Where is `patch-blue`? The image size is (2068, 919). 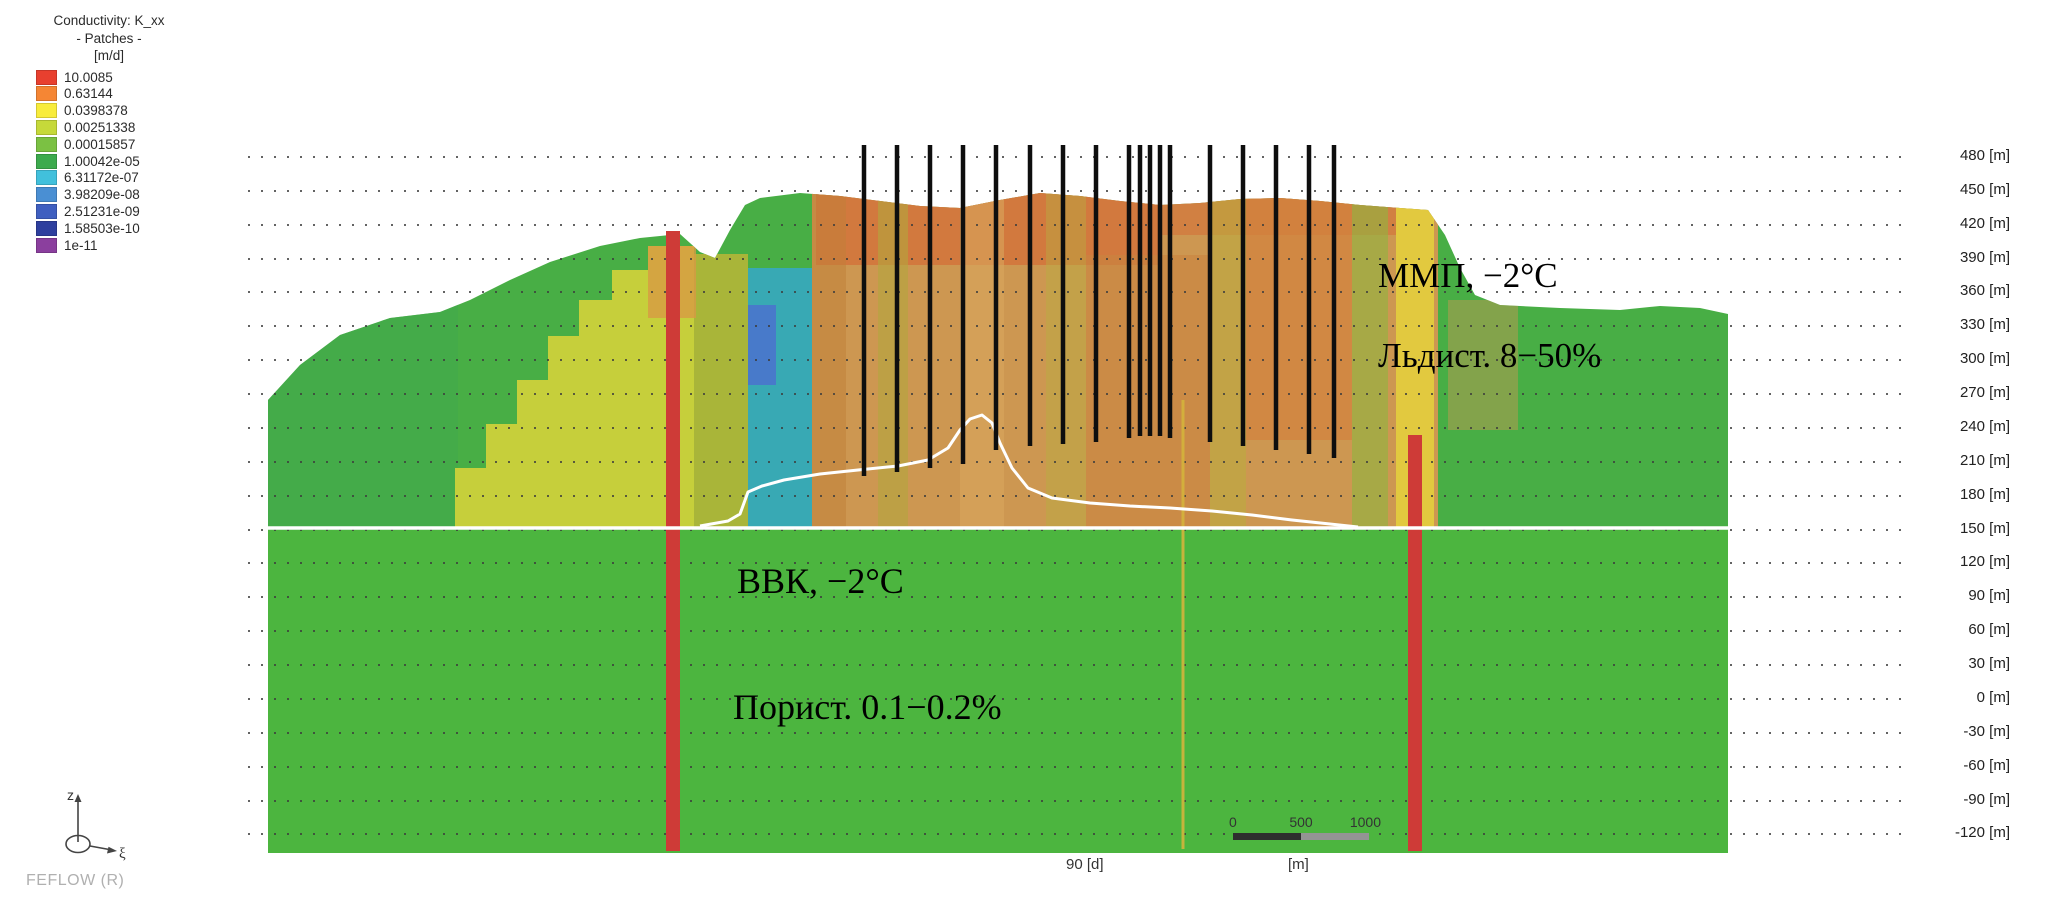 patch-blue is located at coordinates (762, 345).